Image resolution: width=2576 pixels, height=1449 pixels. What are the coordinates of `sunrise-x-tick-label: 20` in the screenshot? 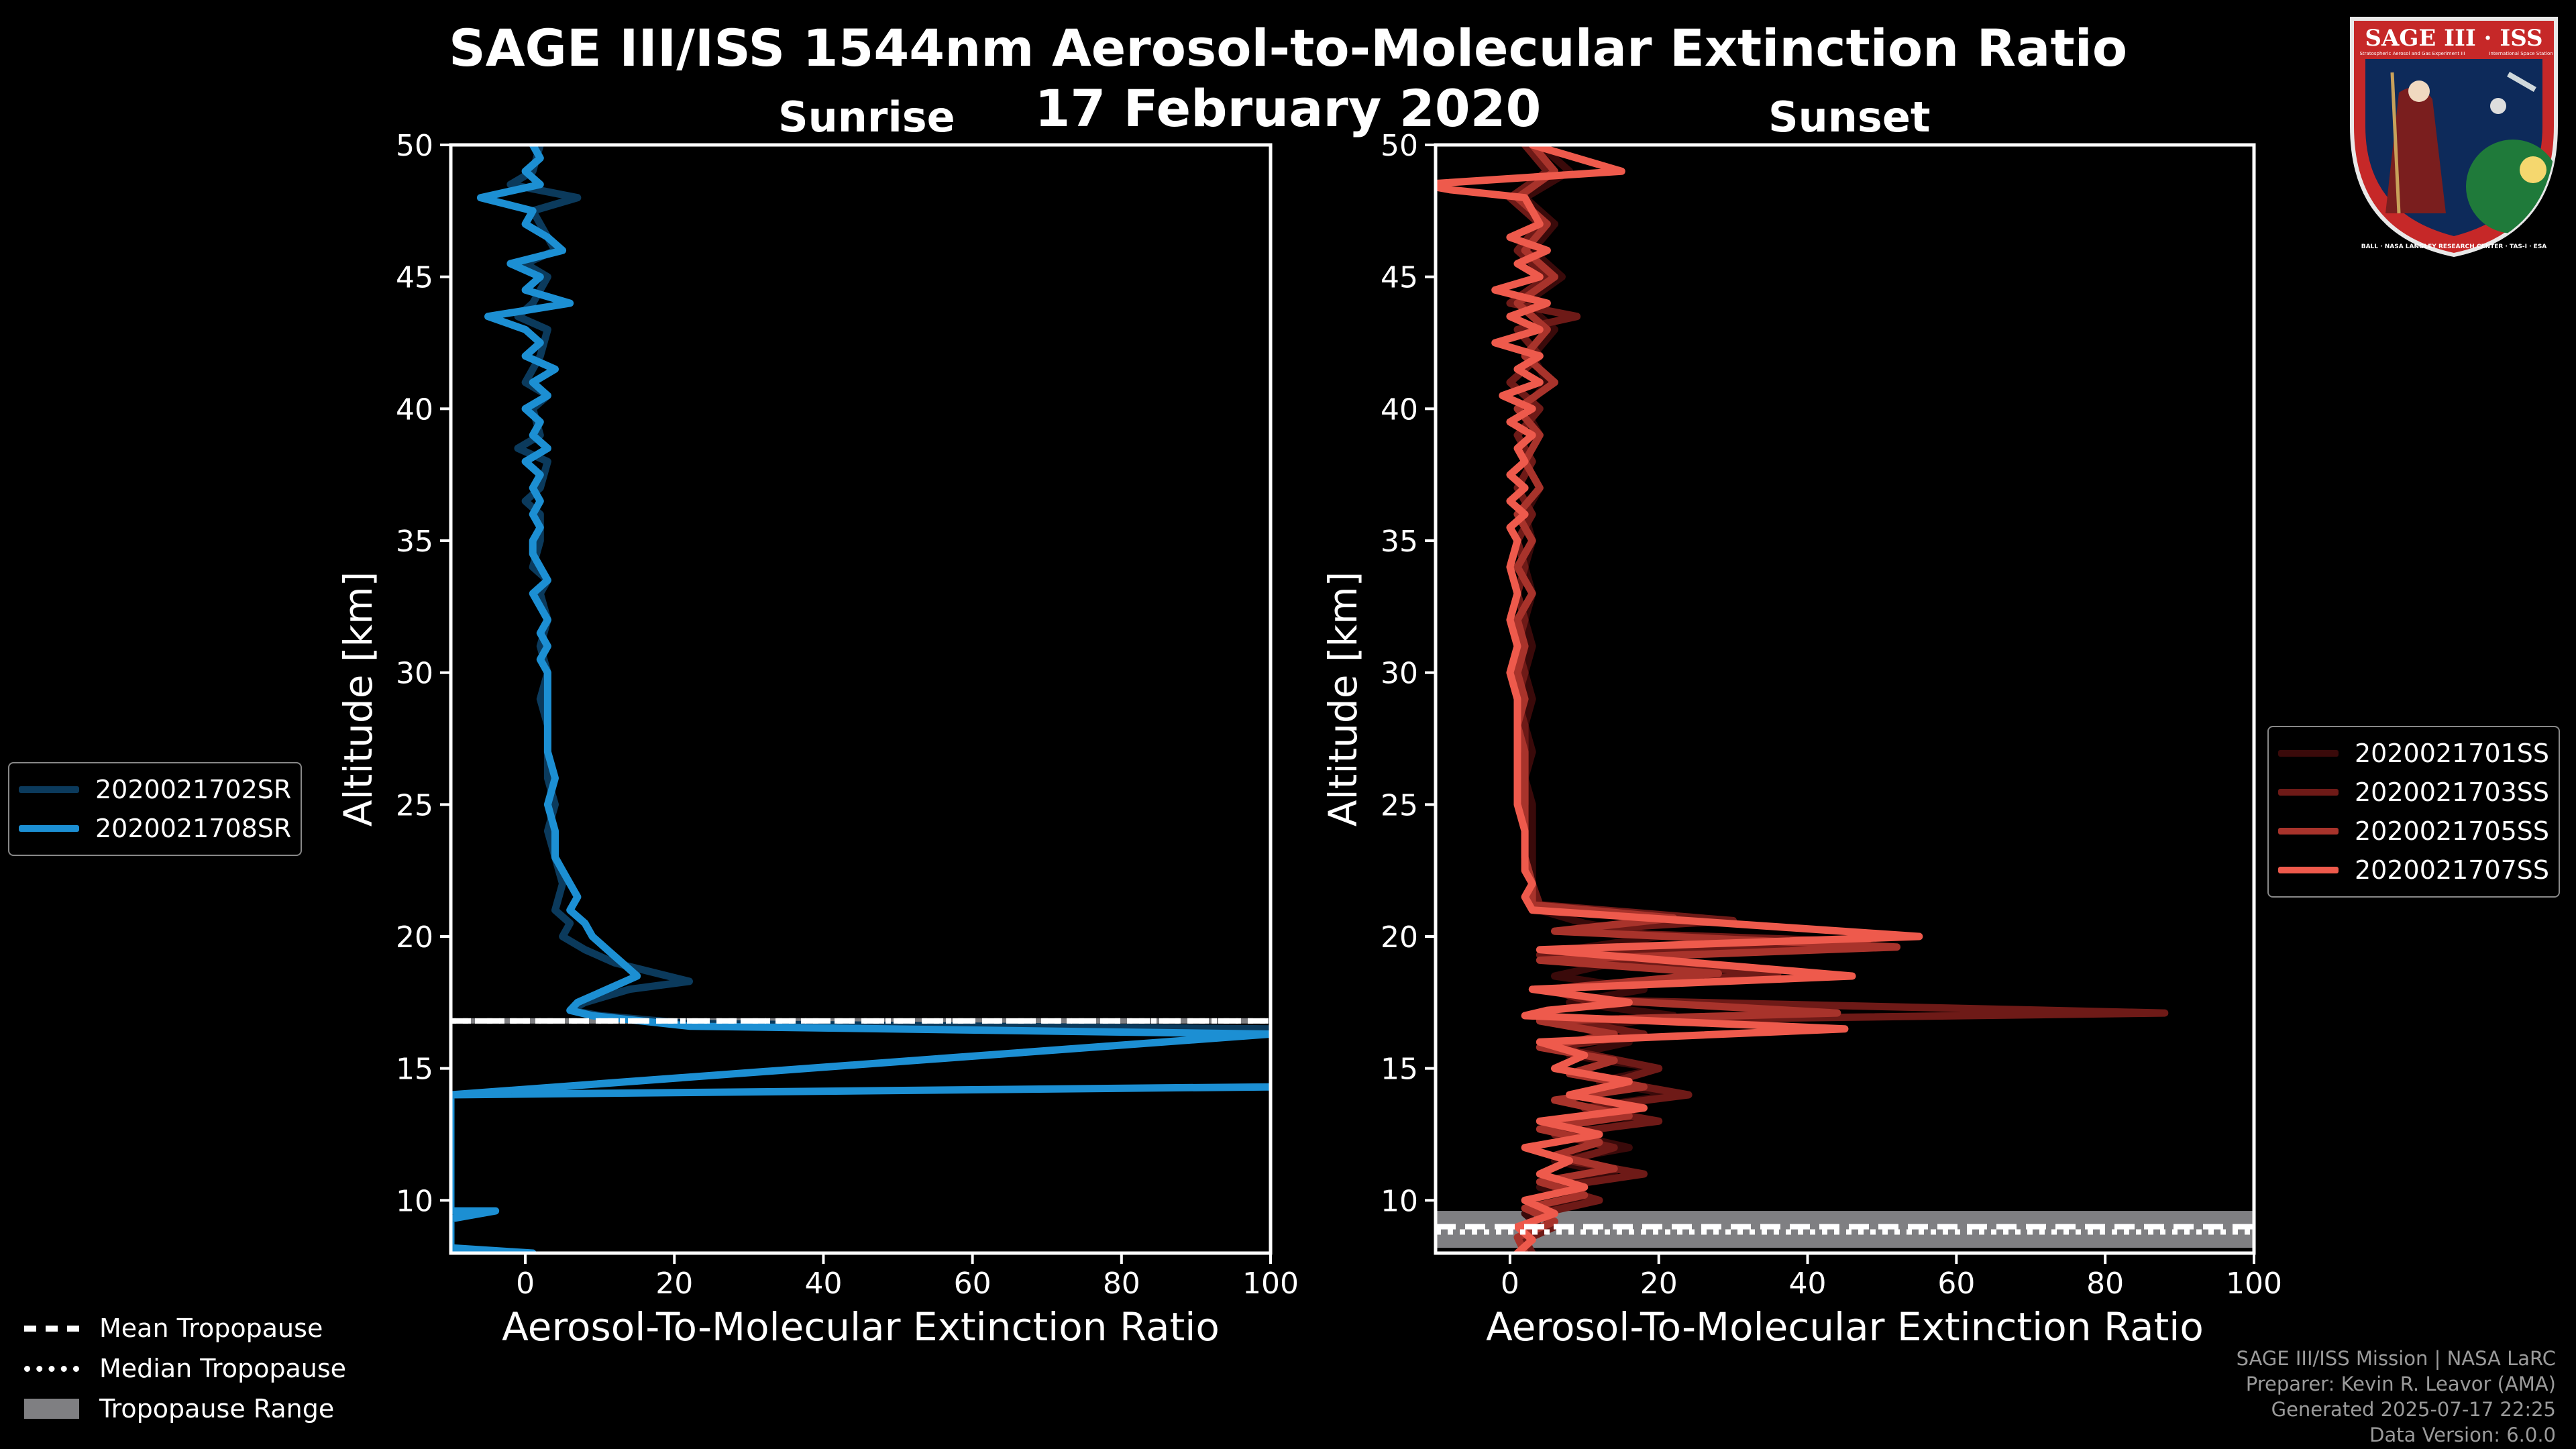 It's located at (674, 1284).